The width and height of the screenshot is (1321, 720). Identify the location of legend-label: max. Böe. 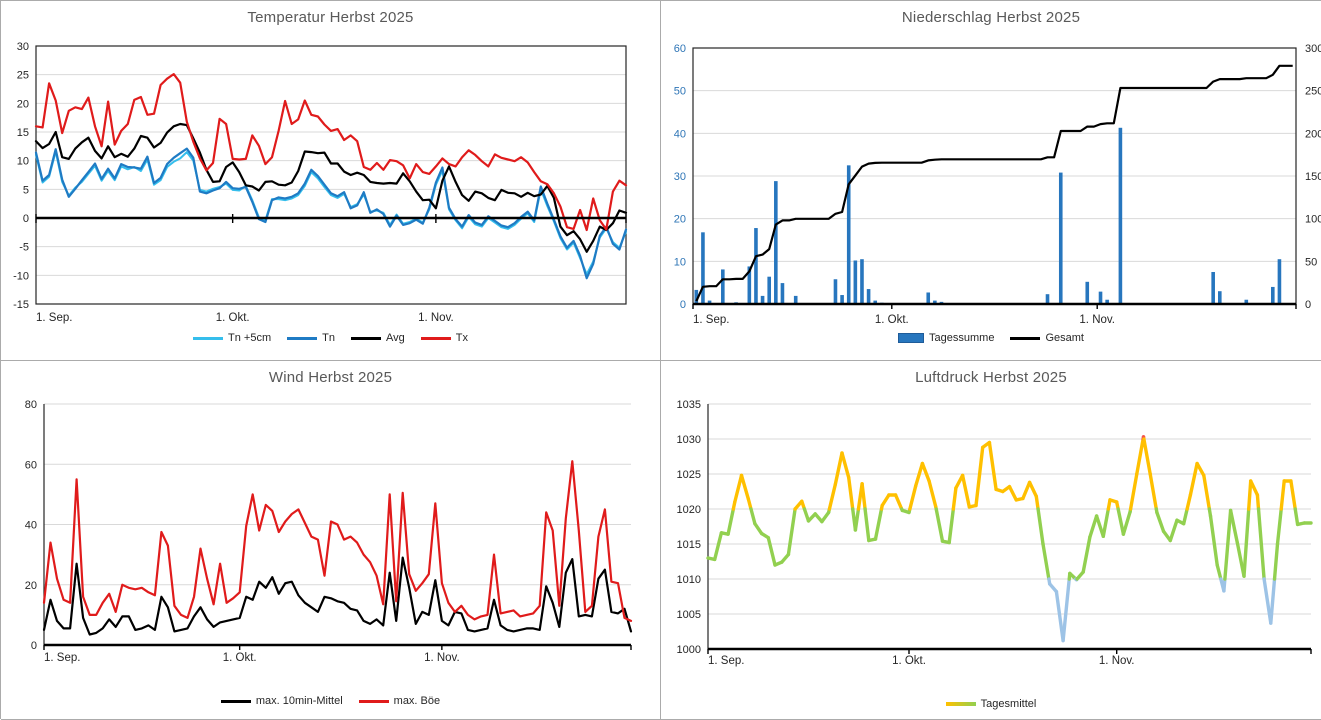
(417, 701).